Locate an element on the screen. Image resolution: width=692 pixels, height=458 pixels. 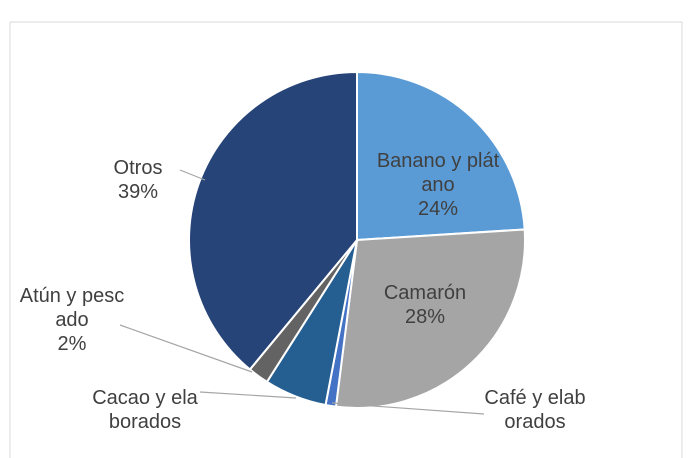
slice-label: Banano y plátano 24% is located at coordinates (438, 185).